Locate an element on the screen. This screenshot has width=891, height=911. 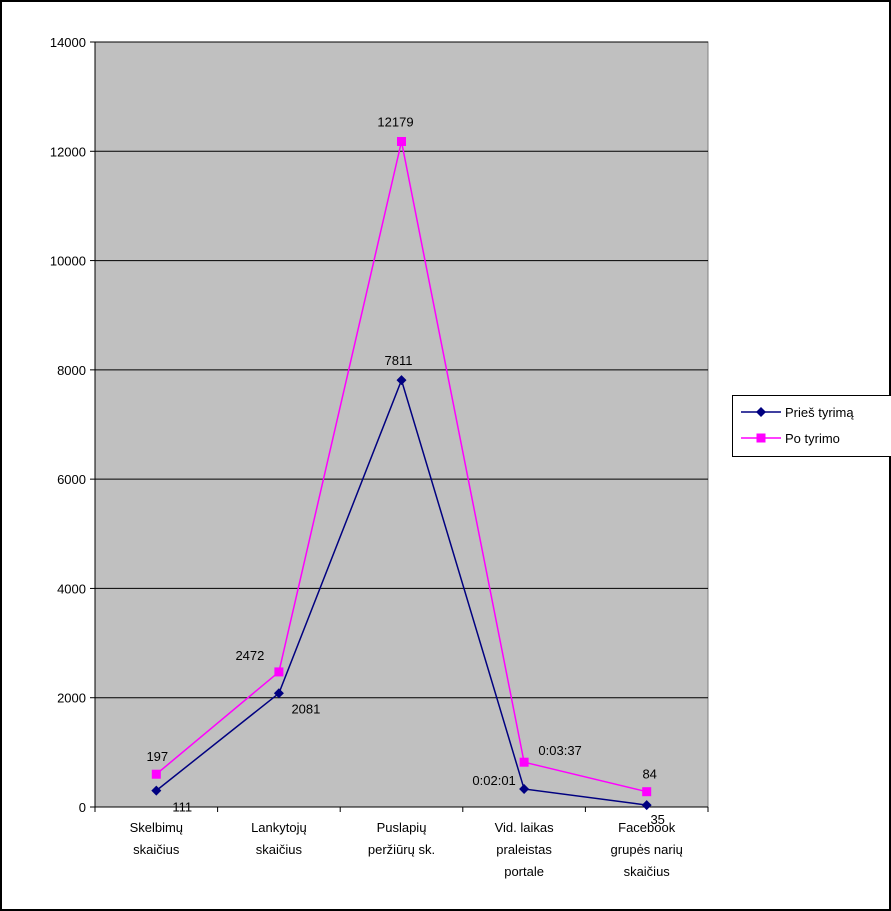
x-tick-label: Vid. laikas is located at coordinates (525, 827).